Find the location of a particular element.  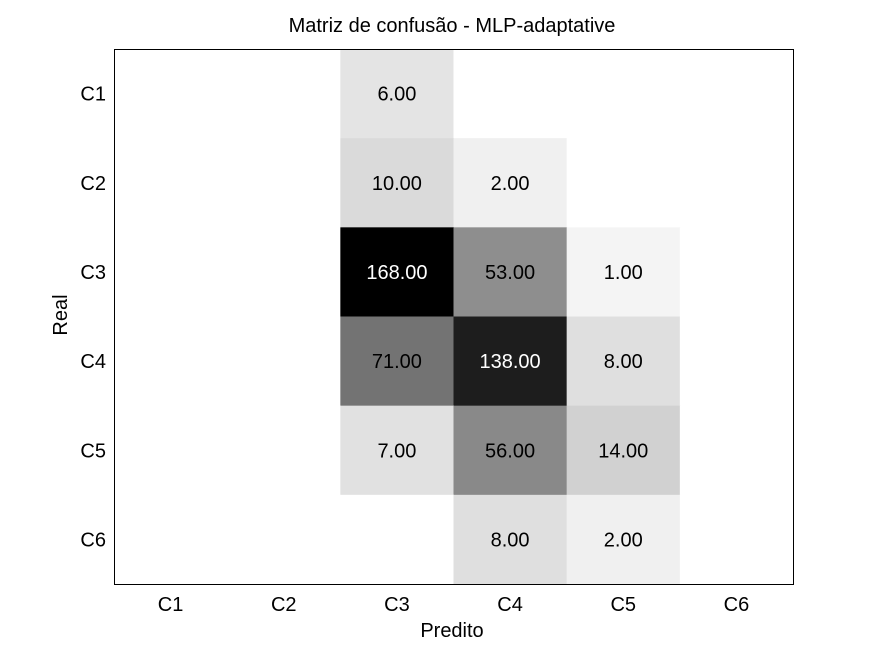

heatmap-cell-C5-C1 is located at coordinates (171, 450).